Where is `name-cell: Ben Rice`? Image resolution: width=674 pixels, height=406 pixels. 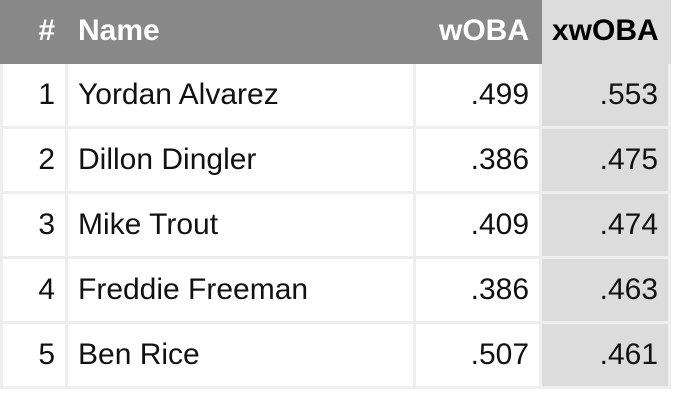
name-cell: Ben Rice is located at coordinates (240, 355).